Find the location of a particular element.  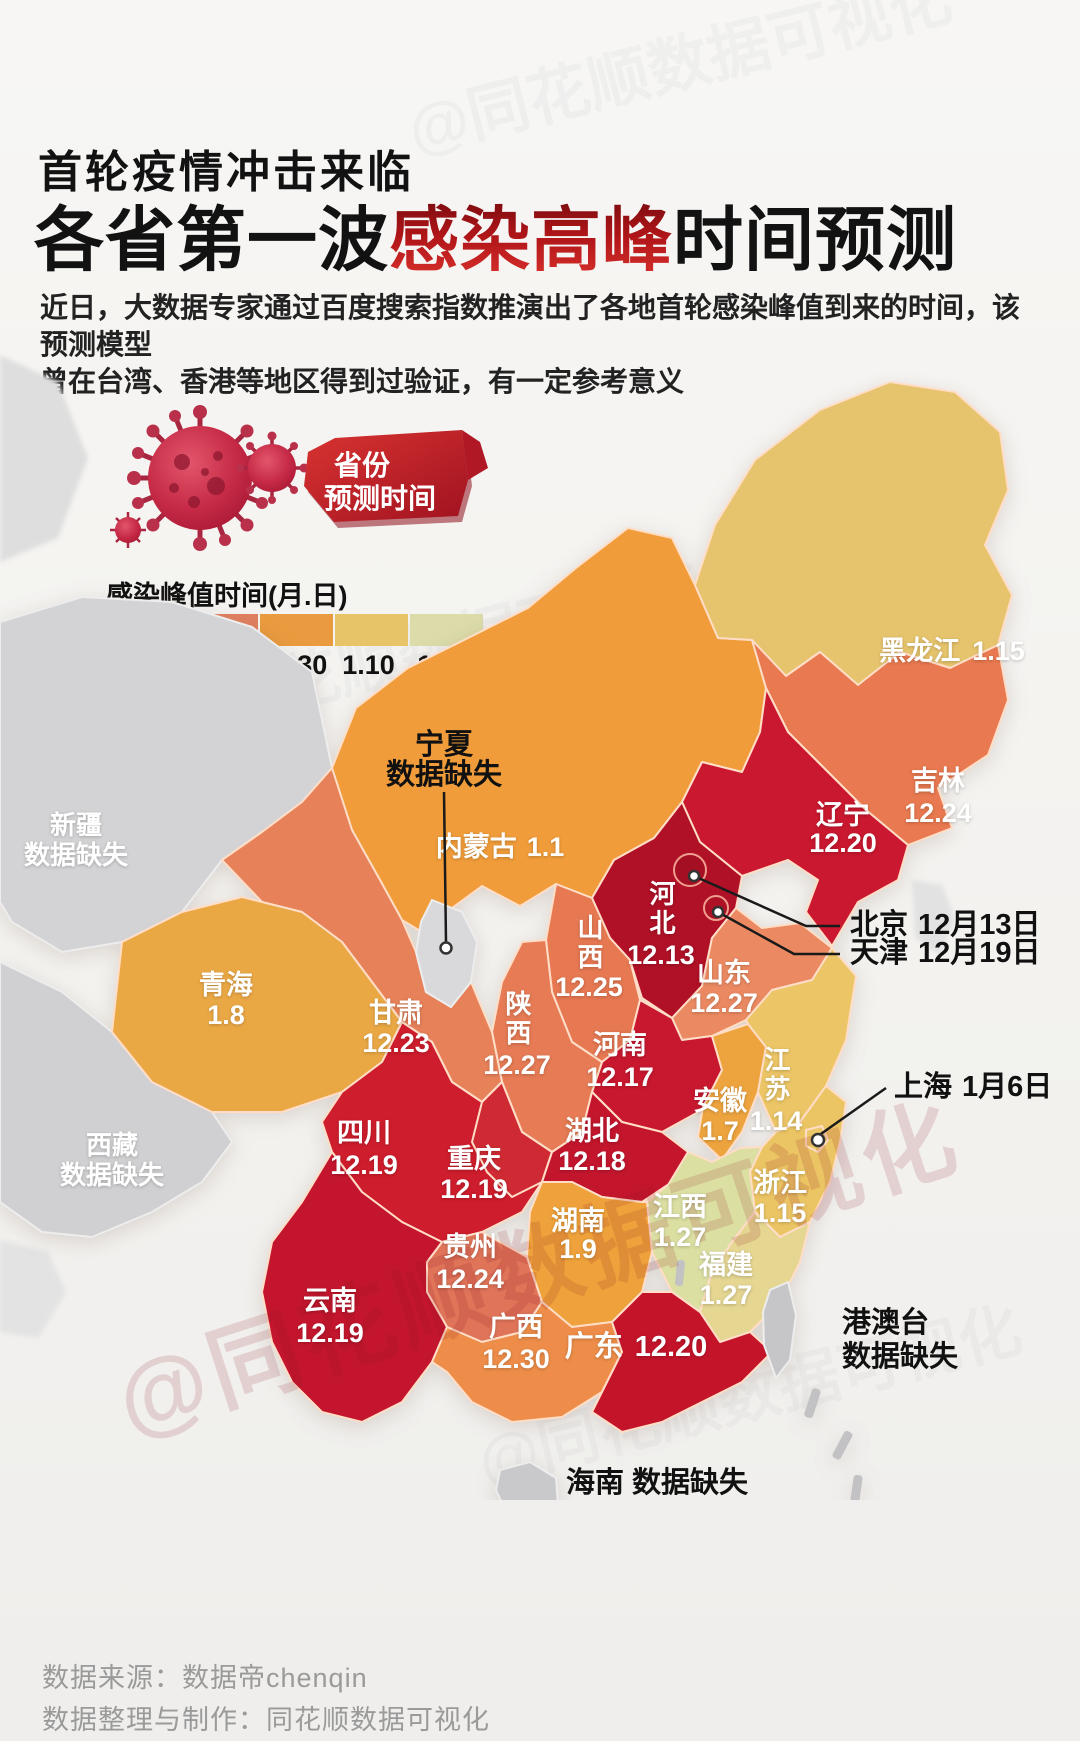

label-henan-value: 12.17 is located at coordinates (620, 1077).